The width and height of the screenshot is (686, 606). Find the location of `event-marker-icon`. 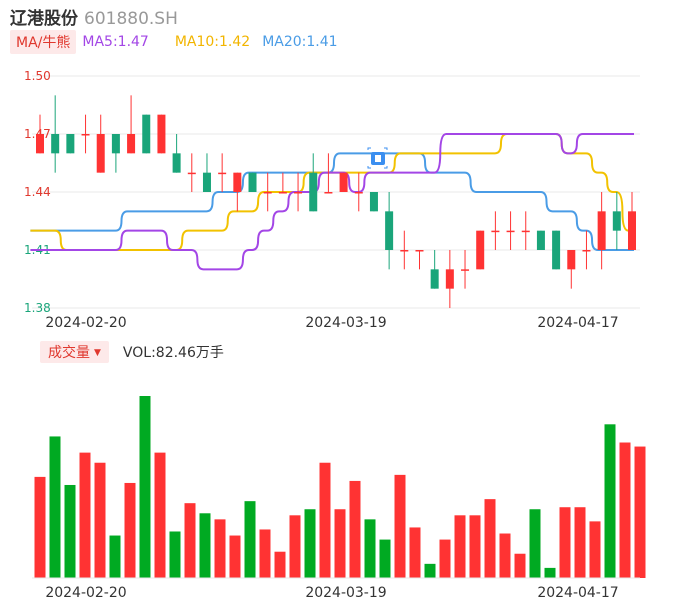

event-marker-icon is located at coordinates (377, 158).